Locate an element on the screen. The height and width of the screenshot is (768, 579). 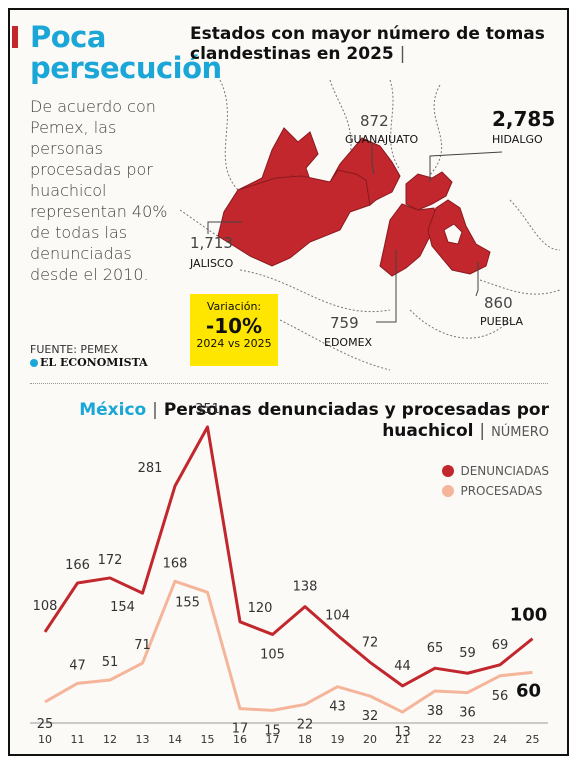
legend-swatch-procesadas is located at coordinates (448, 491).